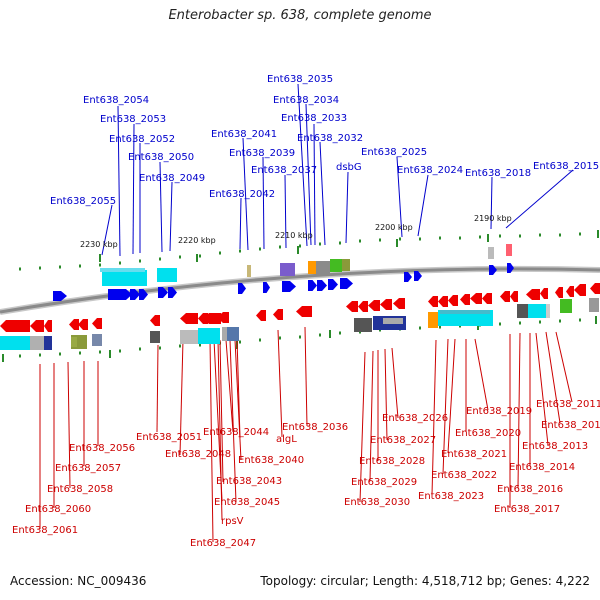  Describe the element at coordinates (223, 543) in the screenshot. I see `gene-label-reverse: Ent638_2047` at that location.